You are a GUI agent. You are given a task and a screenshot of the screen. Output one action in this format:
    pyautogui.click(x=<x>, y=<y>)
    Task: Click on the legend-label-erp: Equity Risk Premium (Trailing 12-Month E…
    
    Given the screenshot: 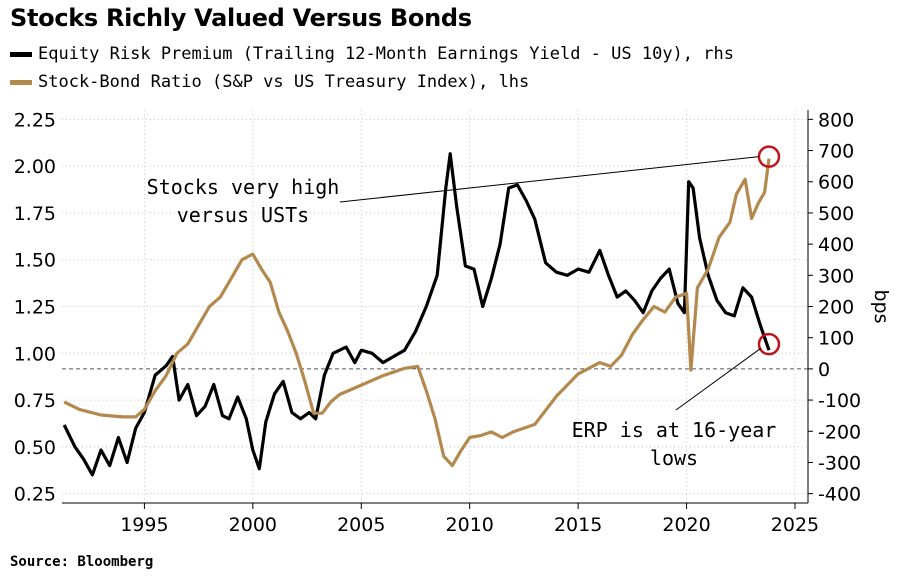 What is the action you would take?
    pyautogui.click(x=386, y=54)
    